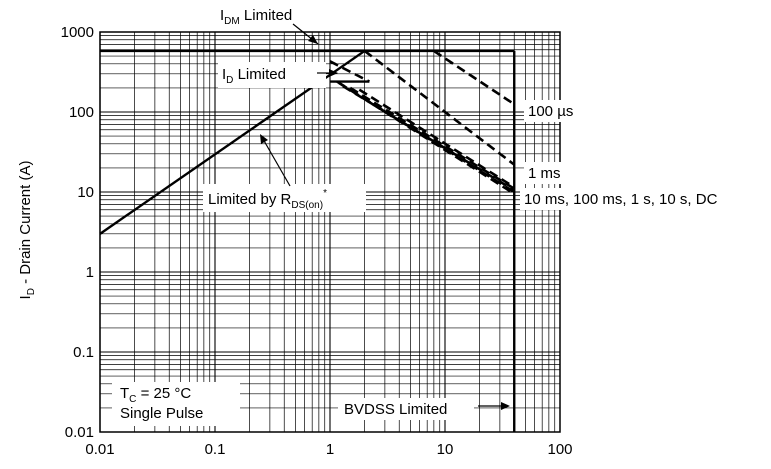 The image size is (771, 469). What do you see at coordinates (81, 112) in the screenshot?
I see `y-tick-label: 100` at bounding box center [81, 112].